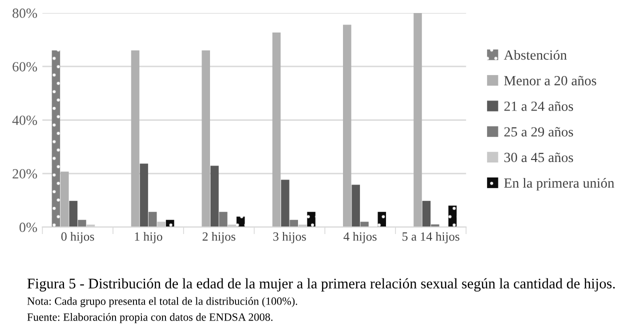  I want to click on legend-label: En la primera unión, so click(559, 184).